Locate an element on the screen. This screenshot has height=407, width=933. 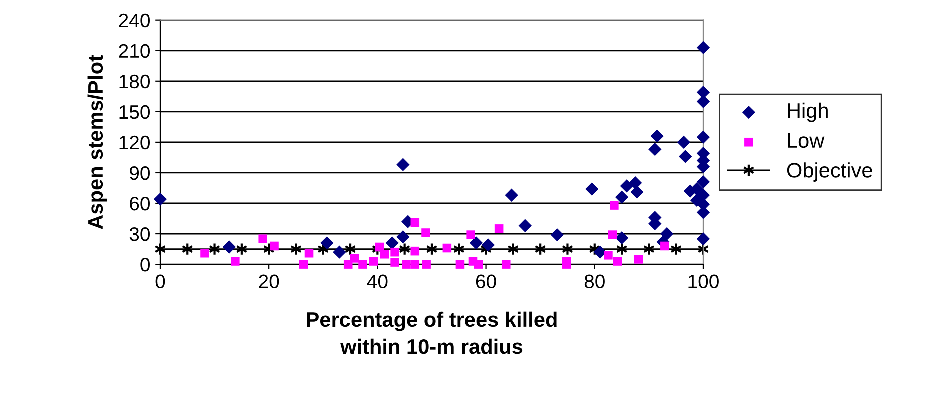
y-tick-label: 240 is located at coordinates (134, 21).